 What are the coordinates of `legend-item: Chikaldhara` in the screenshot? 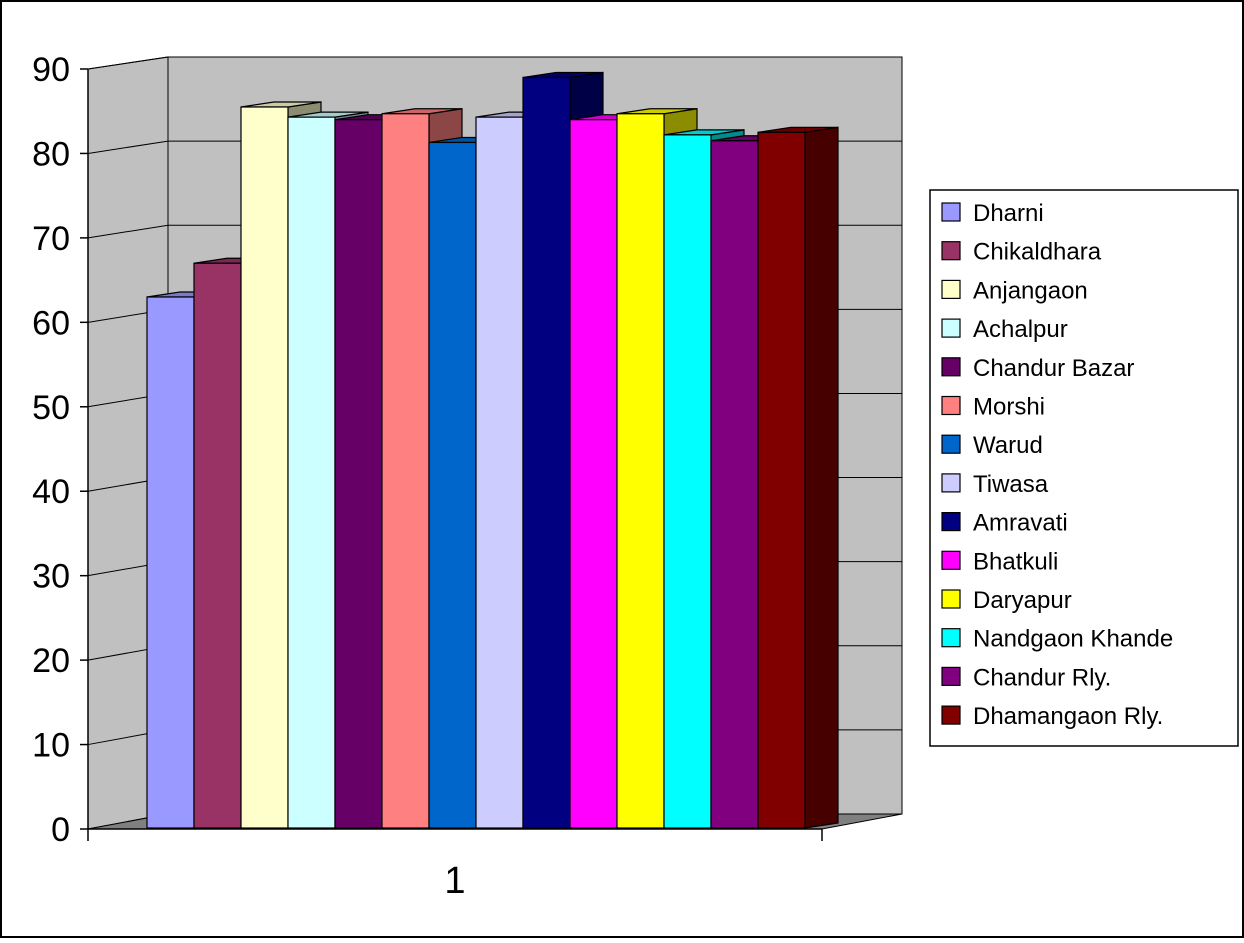 It's located at (1021, 252).